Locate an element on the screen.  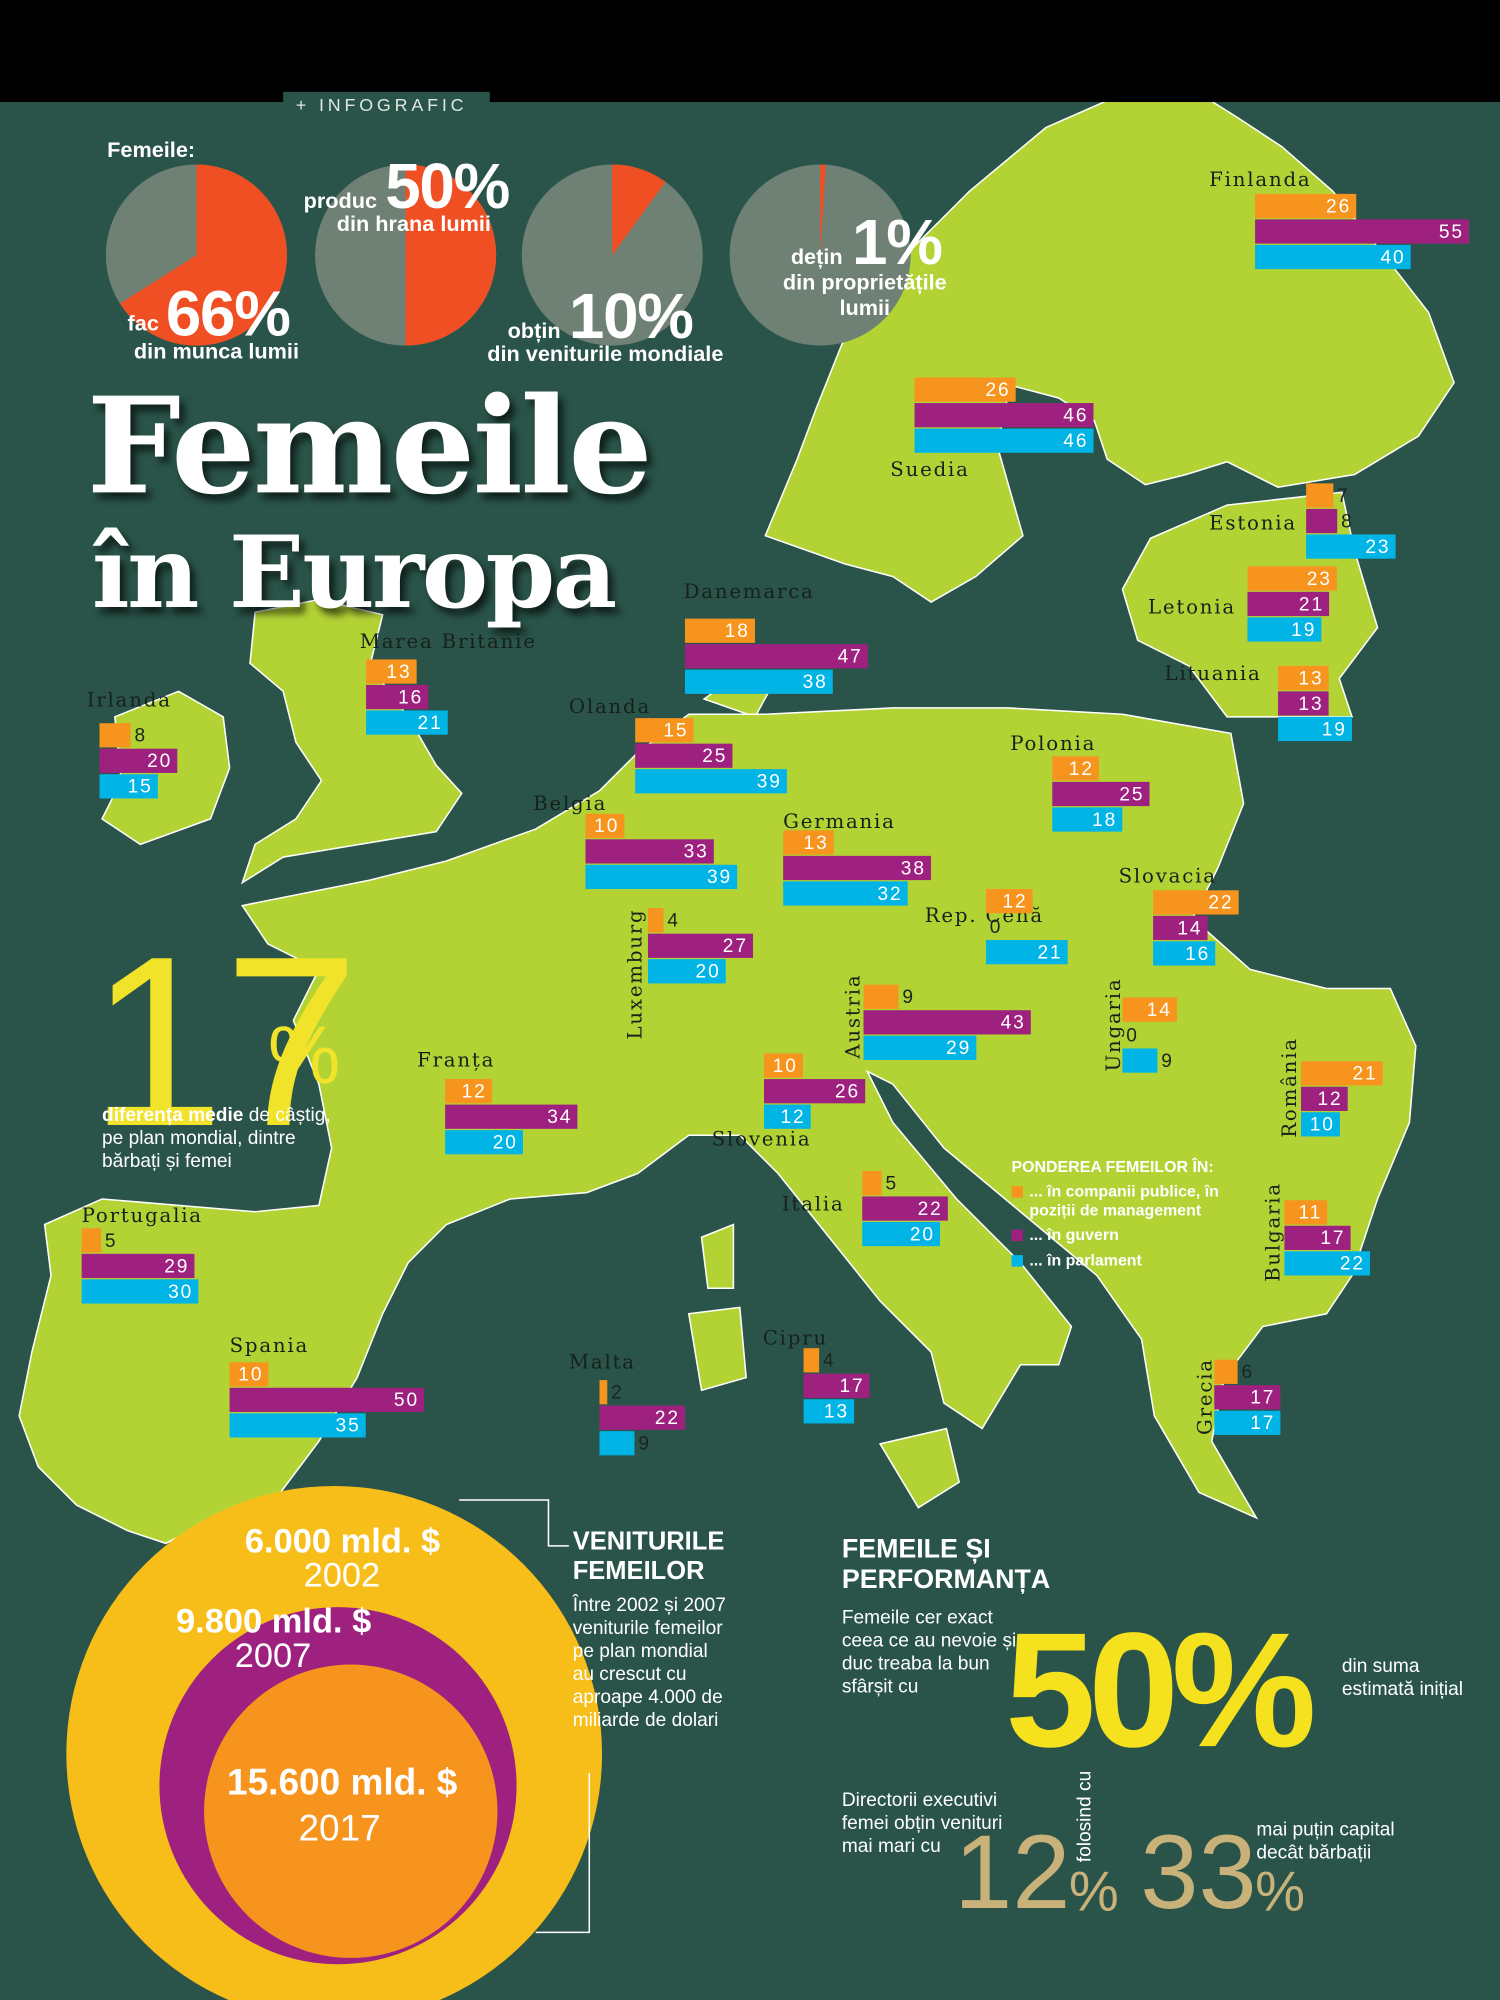
bar-value-label: 27 is located at coordinates (735, 946).